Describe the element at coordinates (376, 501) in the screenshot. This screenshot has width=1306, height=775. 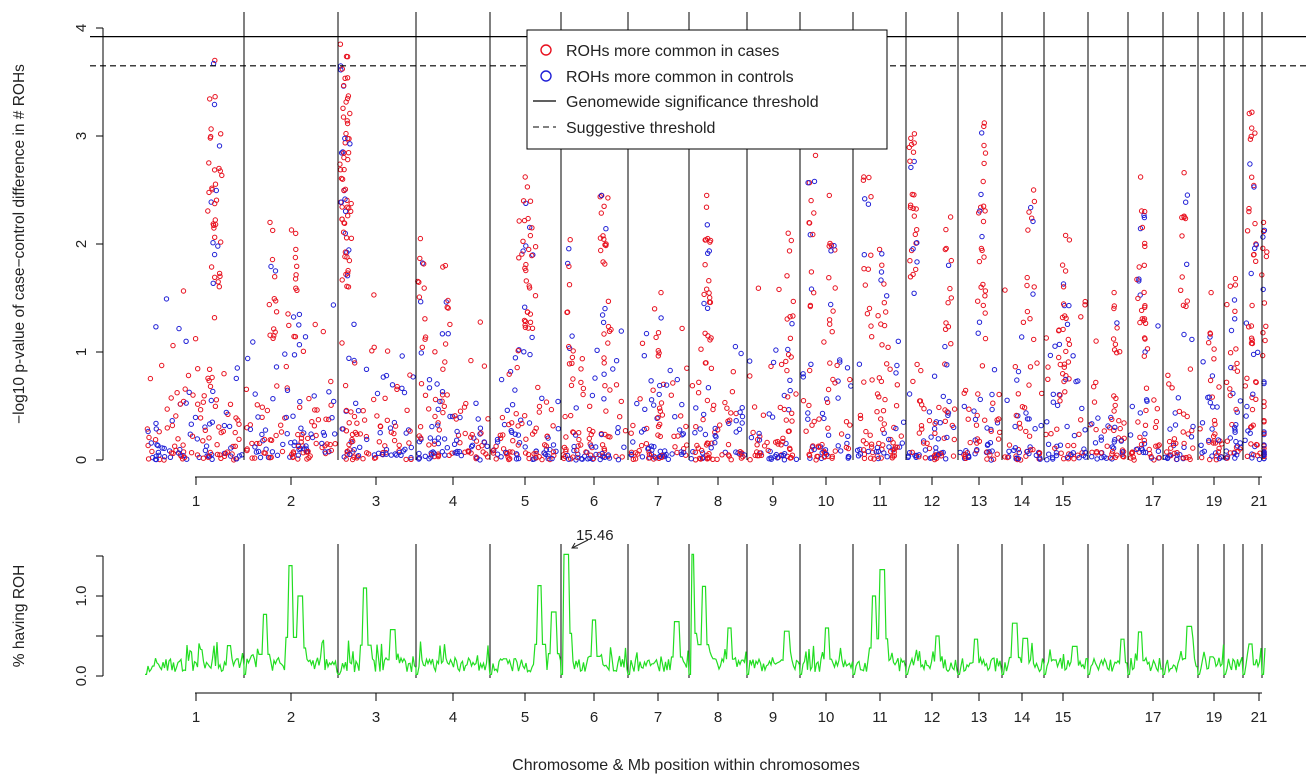
I see `top-x-tick-label: 3` at that location.